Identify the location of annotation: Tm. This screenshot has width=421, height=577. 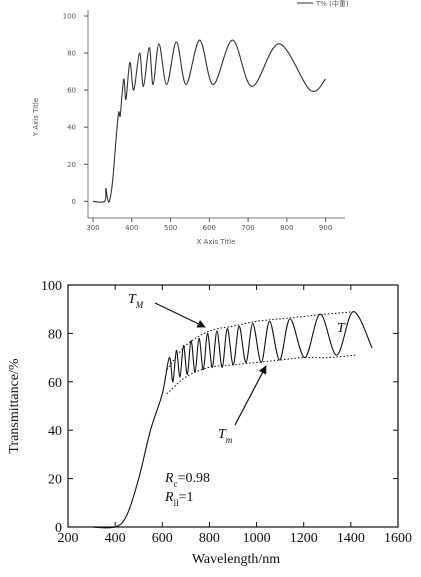
(225, 436).